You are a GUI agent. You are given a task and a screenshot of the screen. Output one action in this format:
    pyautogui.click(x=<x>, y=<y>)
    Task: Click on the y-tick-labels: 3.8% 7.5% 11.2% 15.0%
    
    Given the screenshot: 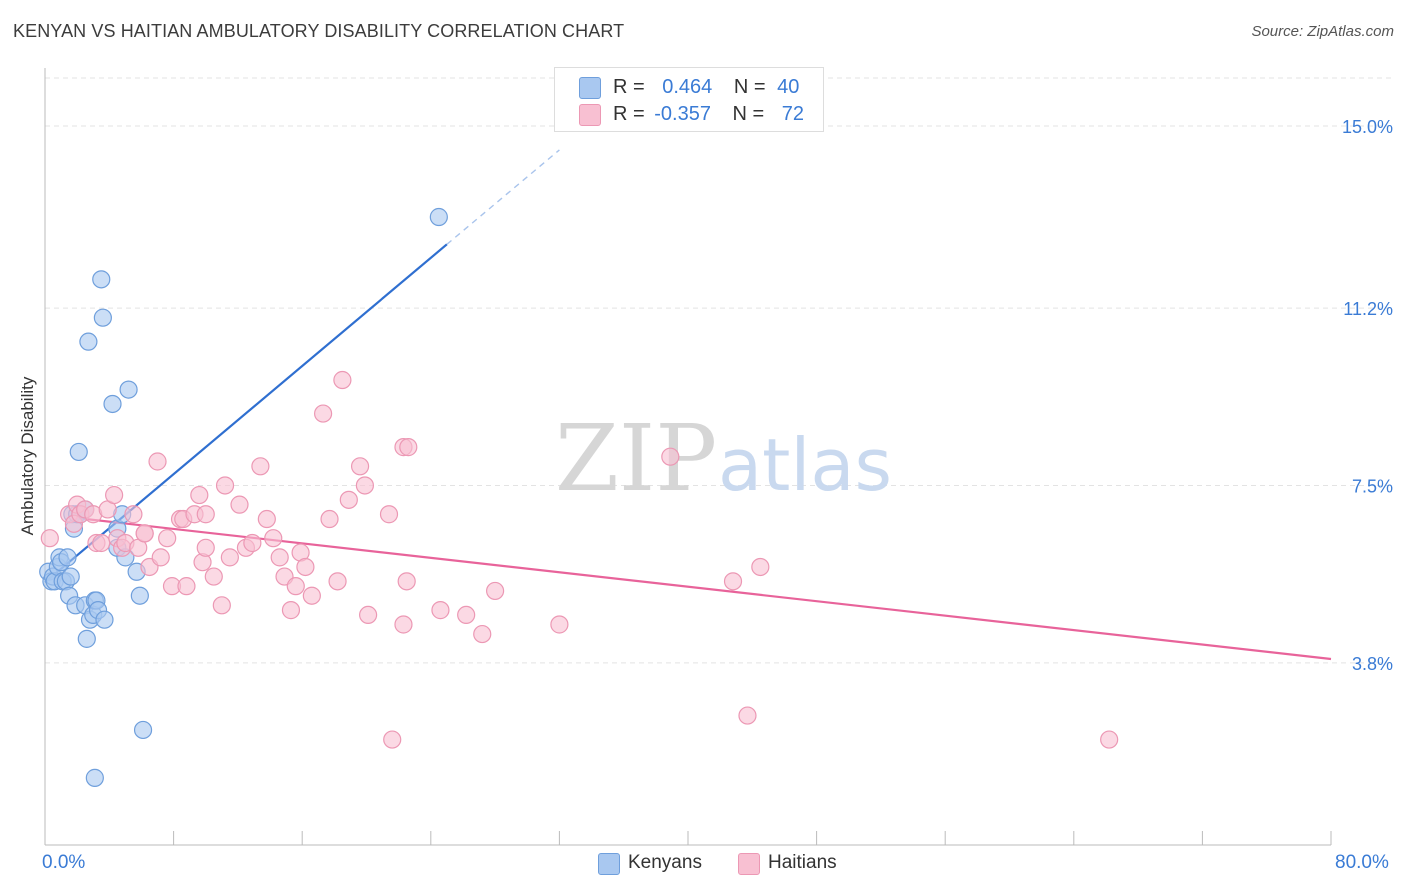 What is the action you would take?
    pyautogui.click(x=1367, y=395)
    